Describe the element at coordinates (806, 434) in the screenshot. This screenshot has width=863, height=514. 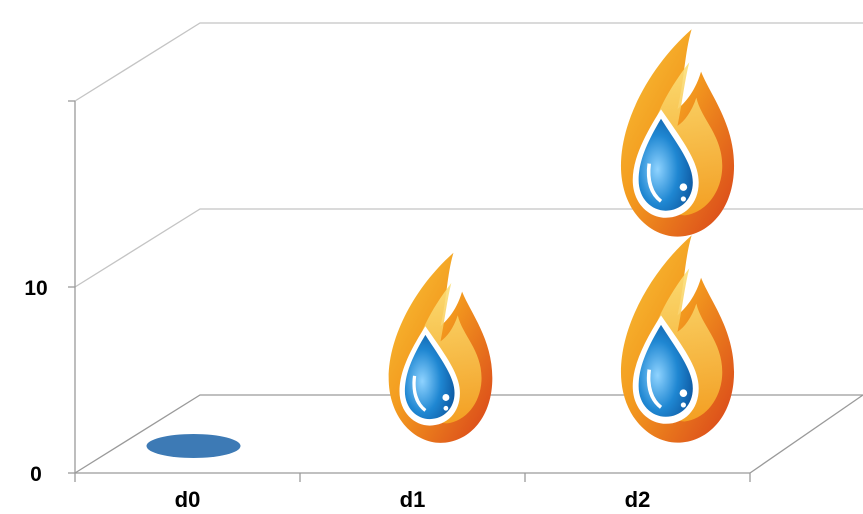
I see `floor-right-edge` at that location.